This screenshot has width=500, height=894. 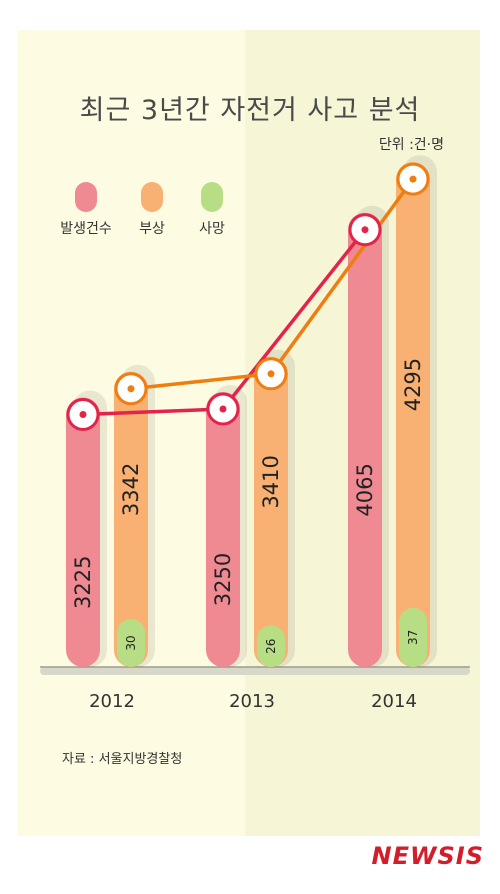 What do you see at coordinates (83, 582) in the screenshot?
I see `data-label-accidents-2012: 3225` at bounding box center [83, 582].